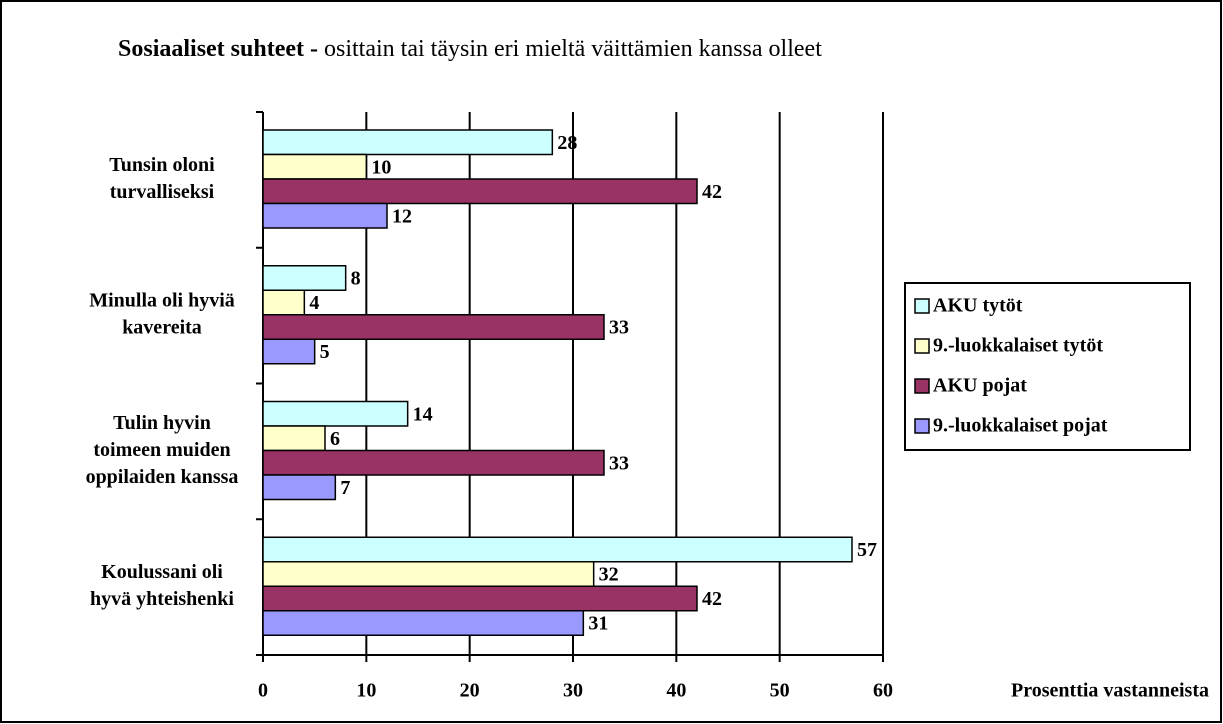 This screenshot has height=724, width=1223. What do you see at coordinates (1047, 366) in the screenshot?
I see `legend-box` at bounding box center [1047, 366].